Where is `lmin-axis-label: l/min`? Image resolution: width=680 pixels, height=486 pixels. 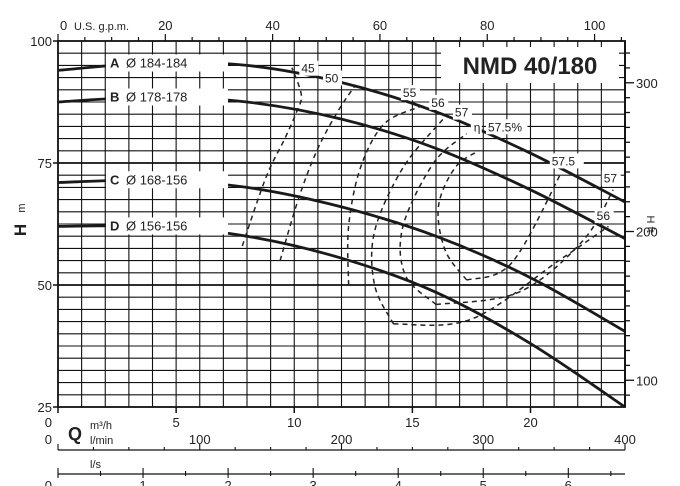 lmin-axis-label: l/min is located at coordinates (101, 441).